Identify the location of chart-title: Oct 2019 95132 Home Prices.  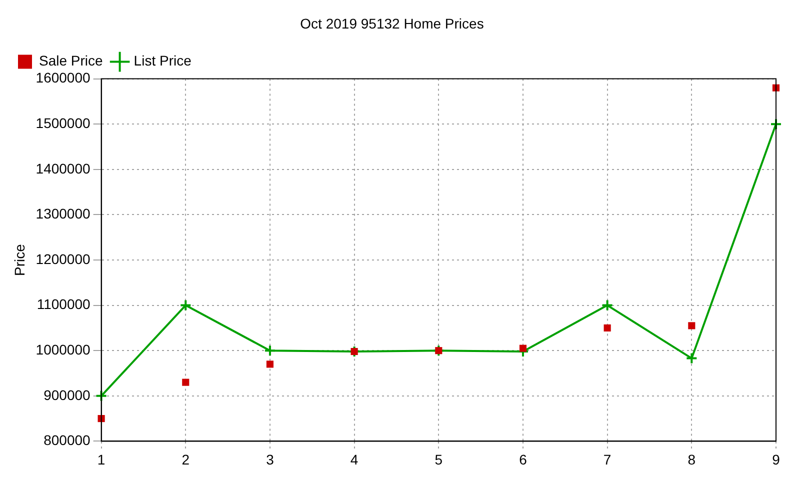
(392, 23).